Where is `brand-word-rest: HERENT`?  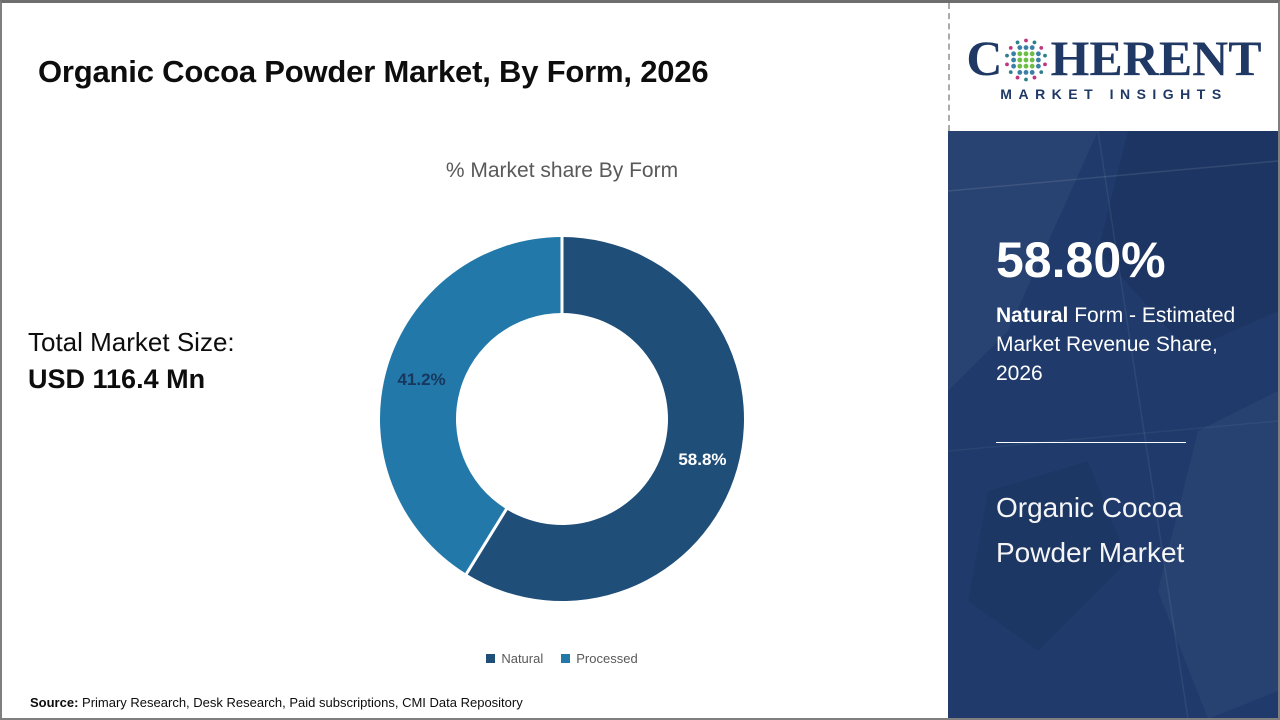
brand-word-rest: HERENT is located at coordinates (1156, 57).